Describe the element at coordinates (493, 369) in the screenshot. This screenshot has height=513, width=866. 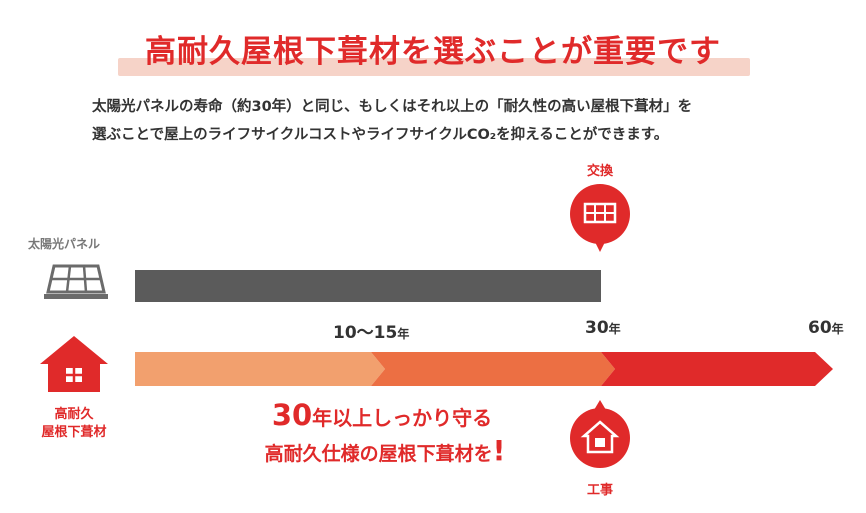
I see `segment-mid` at that location.